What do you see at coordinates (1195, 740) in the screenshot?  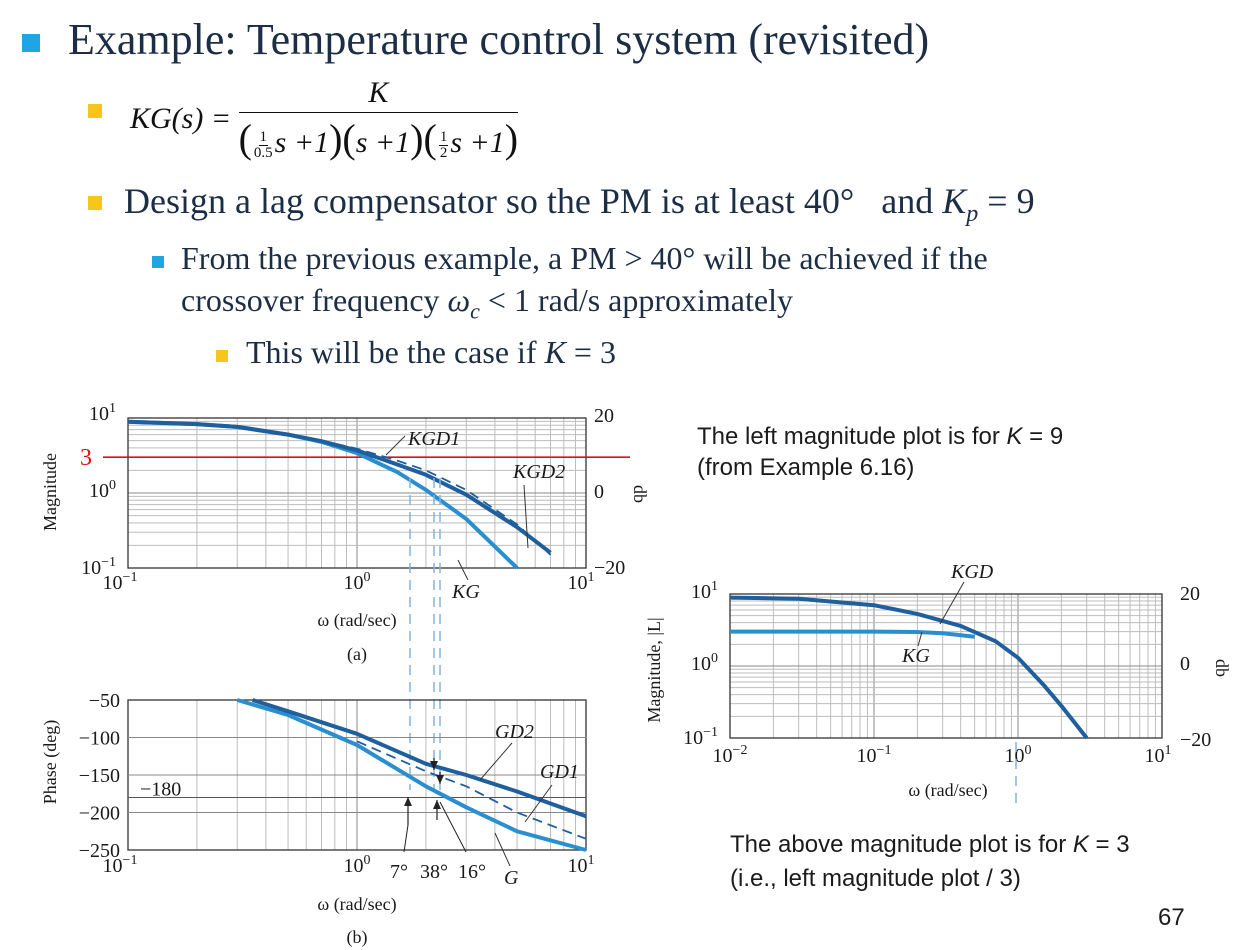 I see `chart-c-db-tick: −20` at bounding box center [1195, 740].